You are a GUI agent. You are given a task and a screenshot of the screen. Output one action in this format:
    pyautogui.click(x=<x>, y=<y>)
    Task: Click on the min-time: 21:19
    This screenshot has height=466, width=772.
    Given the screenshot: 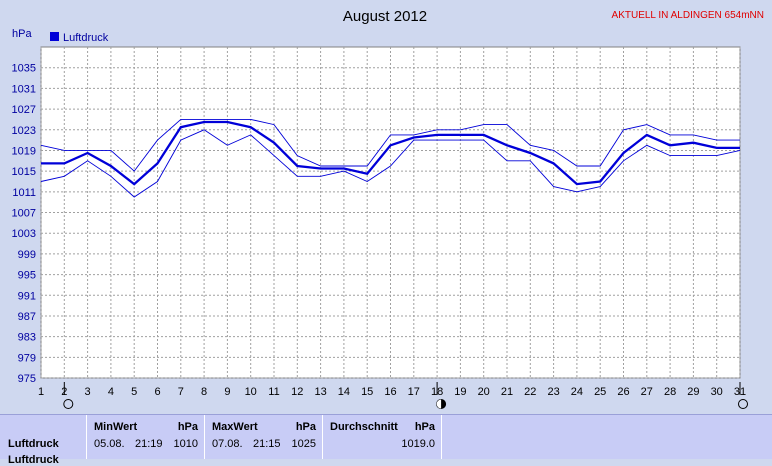 What is the action you would take?
    pyautogui.click(x=149, y=444)
    